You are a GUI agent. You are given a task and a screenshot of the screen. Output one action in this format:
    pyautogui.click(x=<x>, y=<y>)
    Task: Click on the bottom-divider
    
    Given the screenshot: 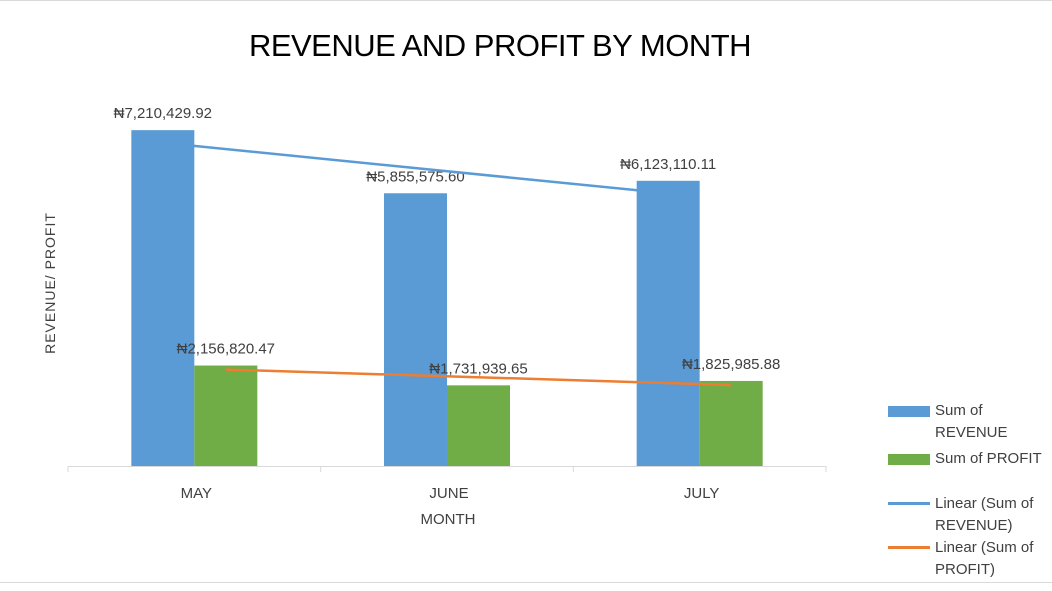 What is the action you would take?
    pyautogui.click(x=526, y=582)
    